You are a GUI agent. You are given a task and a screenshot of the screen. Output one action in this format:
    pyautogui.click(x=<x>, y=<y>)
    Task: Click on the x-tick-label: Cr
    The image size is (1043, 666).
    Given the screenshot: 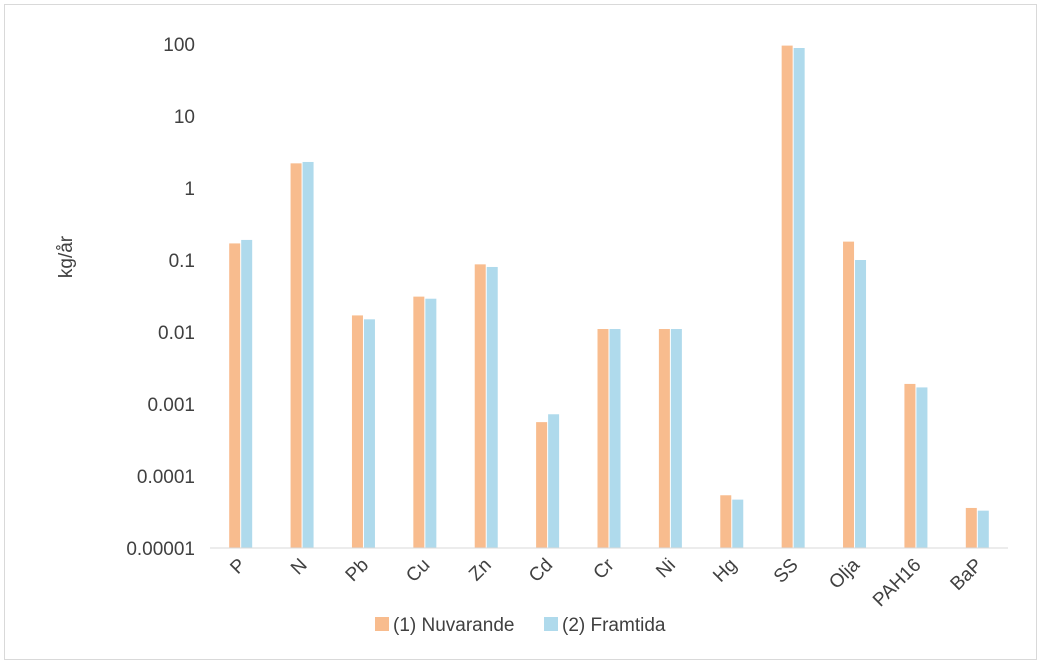 What is the action you would take?
    pyautogui.click(x=604, y=569)
    